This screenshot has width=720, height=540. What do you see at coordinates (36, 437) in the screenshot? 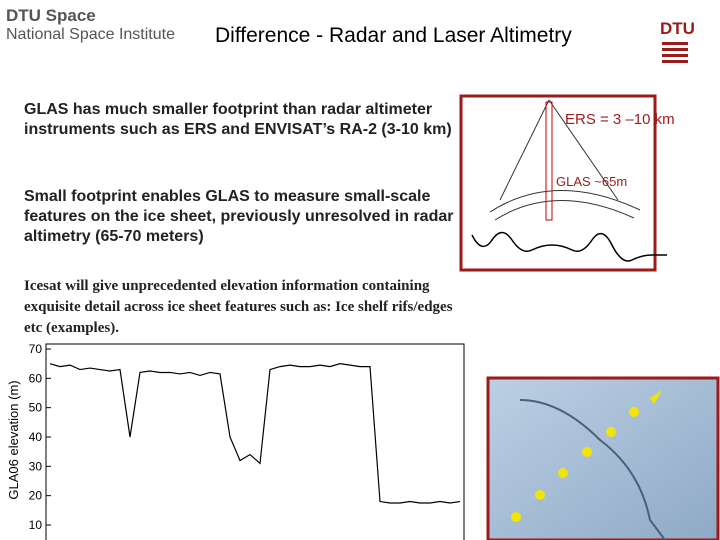
I see `y-tick-label: 40` at bounding box center [36, 437].